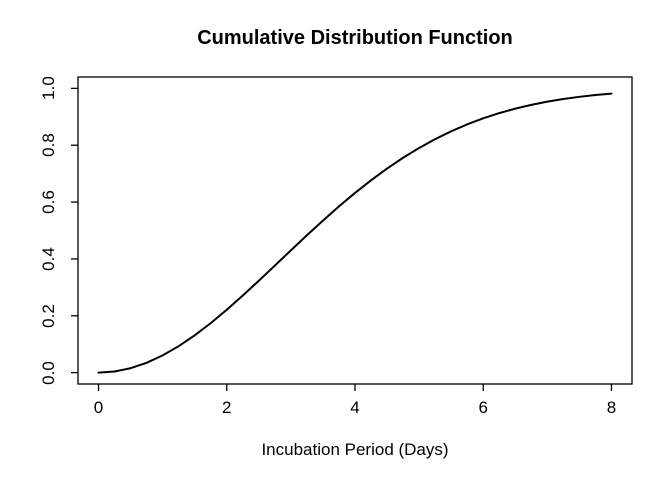  Describe the element at coordinates (48, 88) in the screenshot. I see `y-tick-label: 1.0` at that location.